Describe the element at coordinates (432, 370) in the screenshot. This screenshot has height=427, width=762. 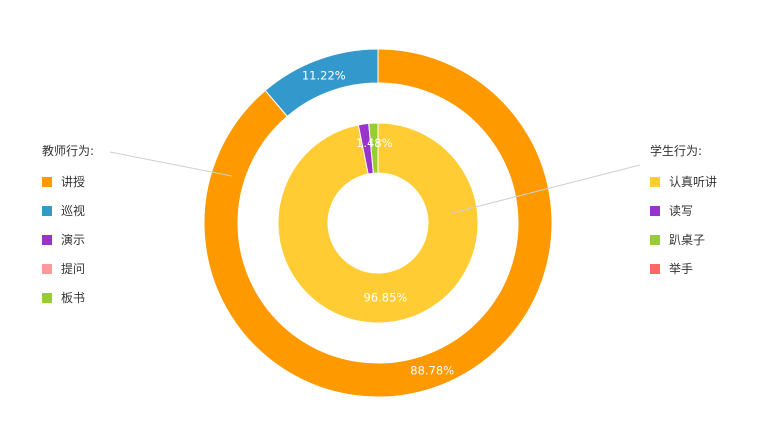
I see `teacher-slice-label-0: 88.78%` at that location.